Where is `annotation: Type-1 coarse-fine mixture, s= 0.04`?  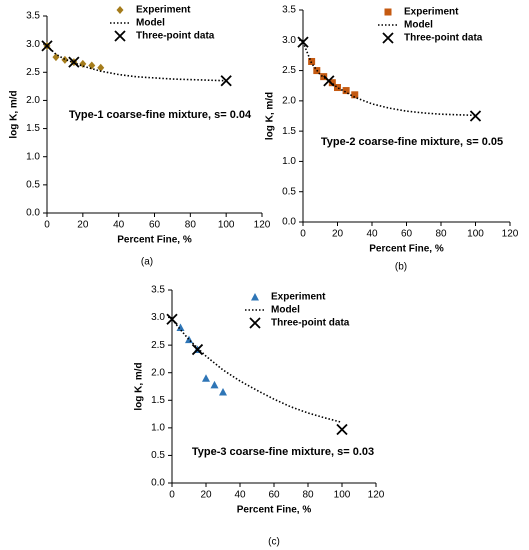
annotation: Type-1 coarse-fine mixture, s= 0.04 is located at coordinates (160, 115).